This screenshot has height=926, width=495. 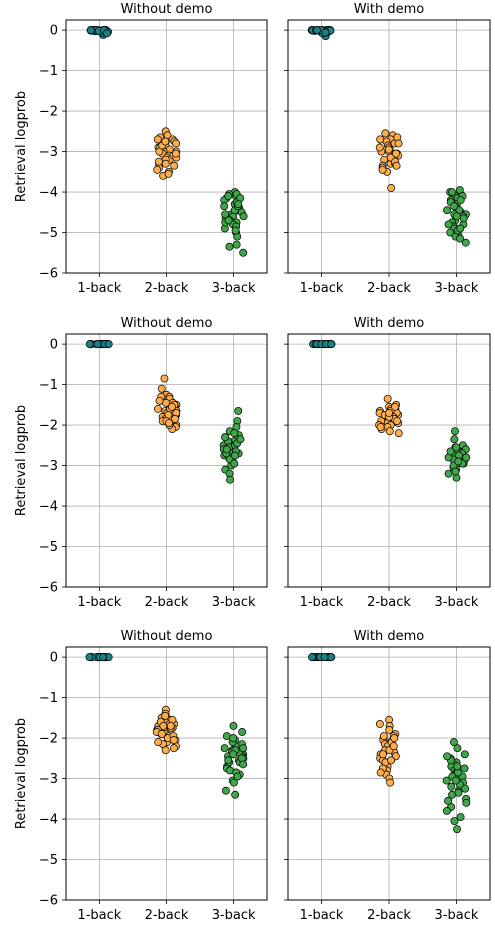 What do you see at coordinates (48, 588) in the screenshot?
I see `y-tick-label: −6` at bounding box center [48, 588].